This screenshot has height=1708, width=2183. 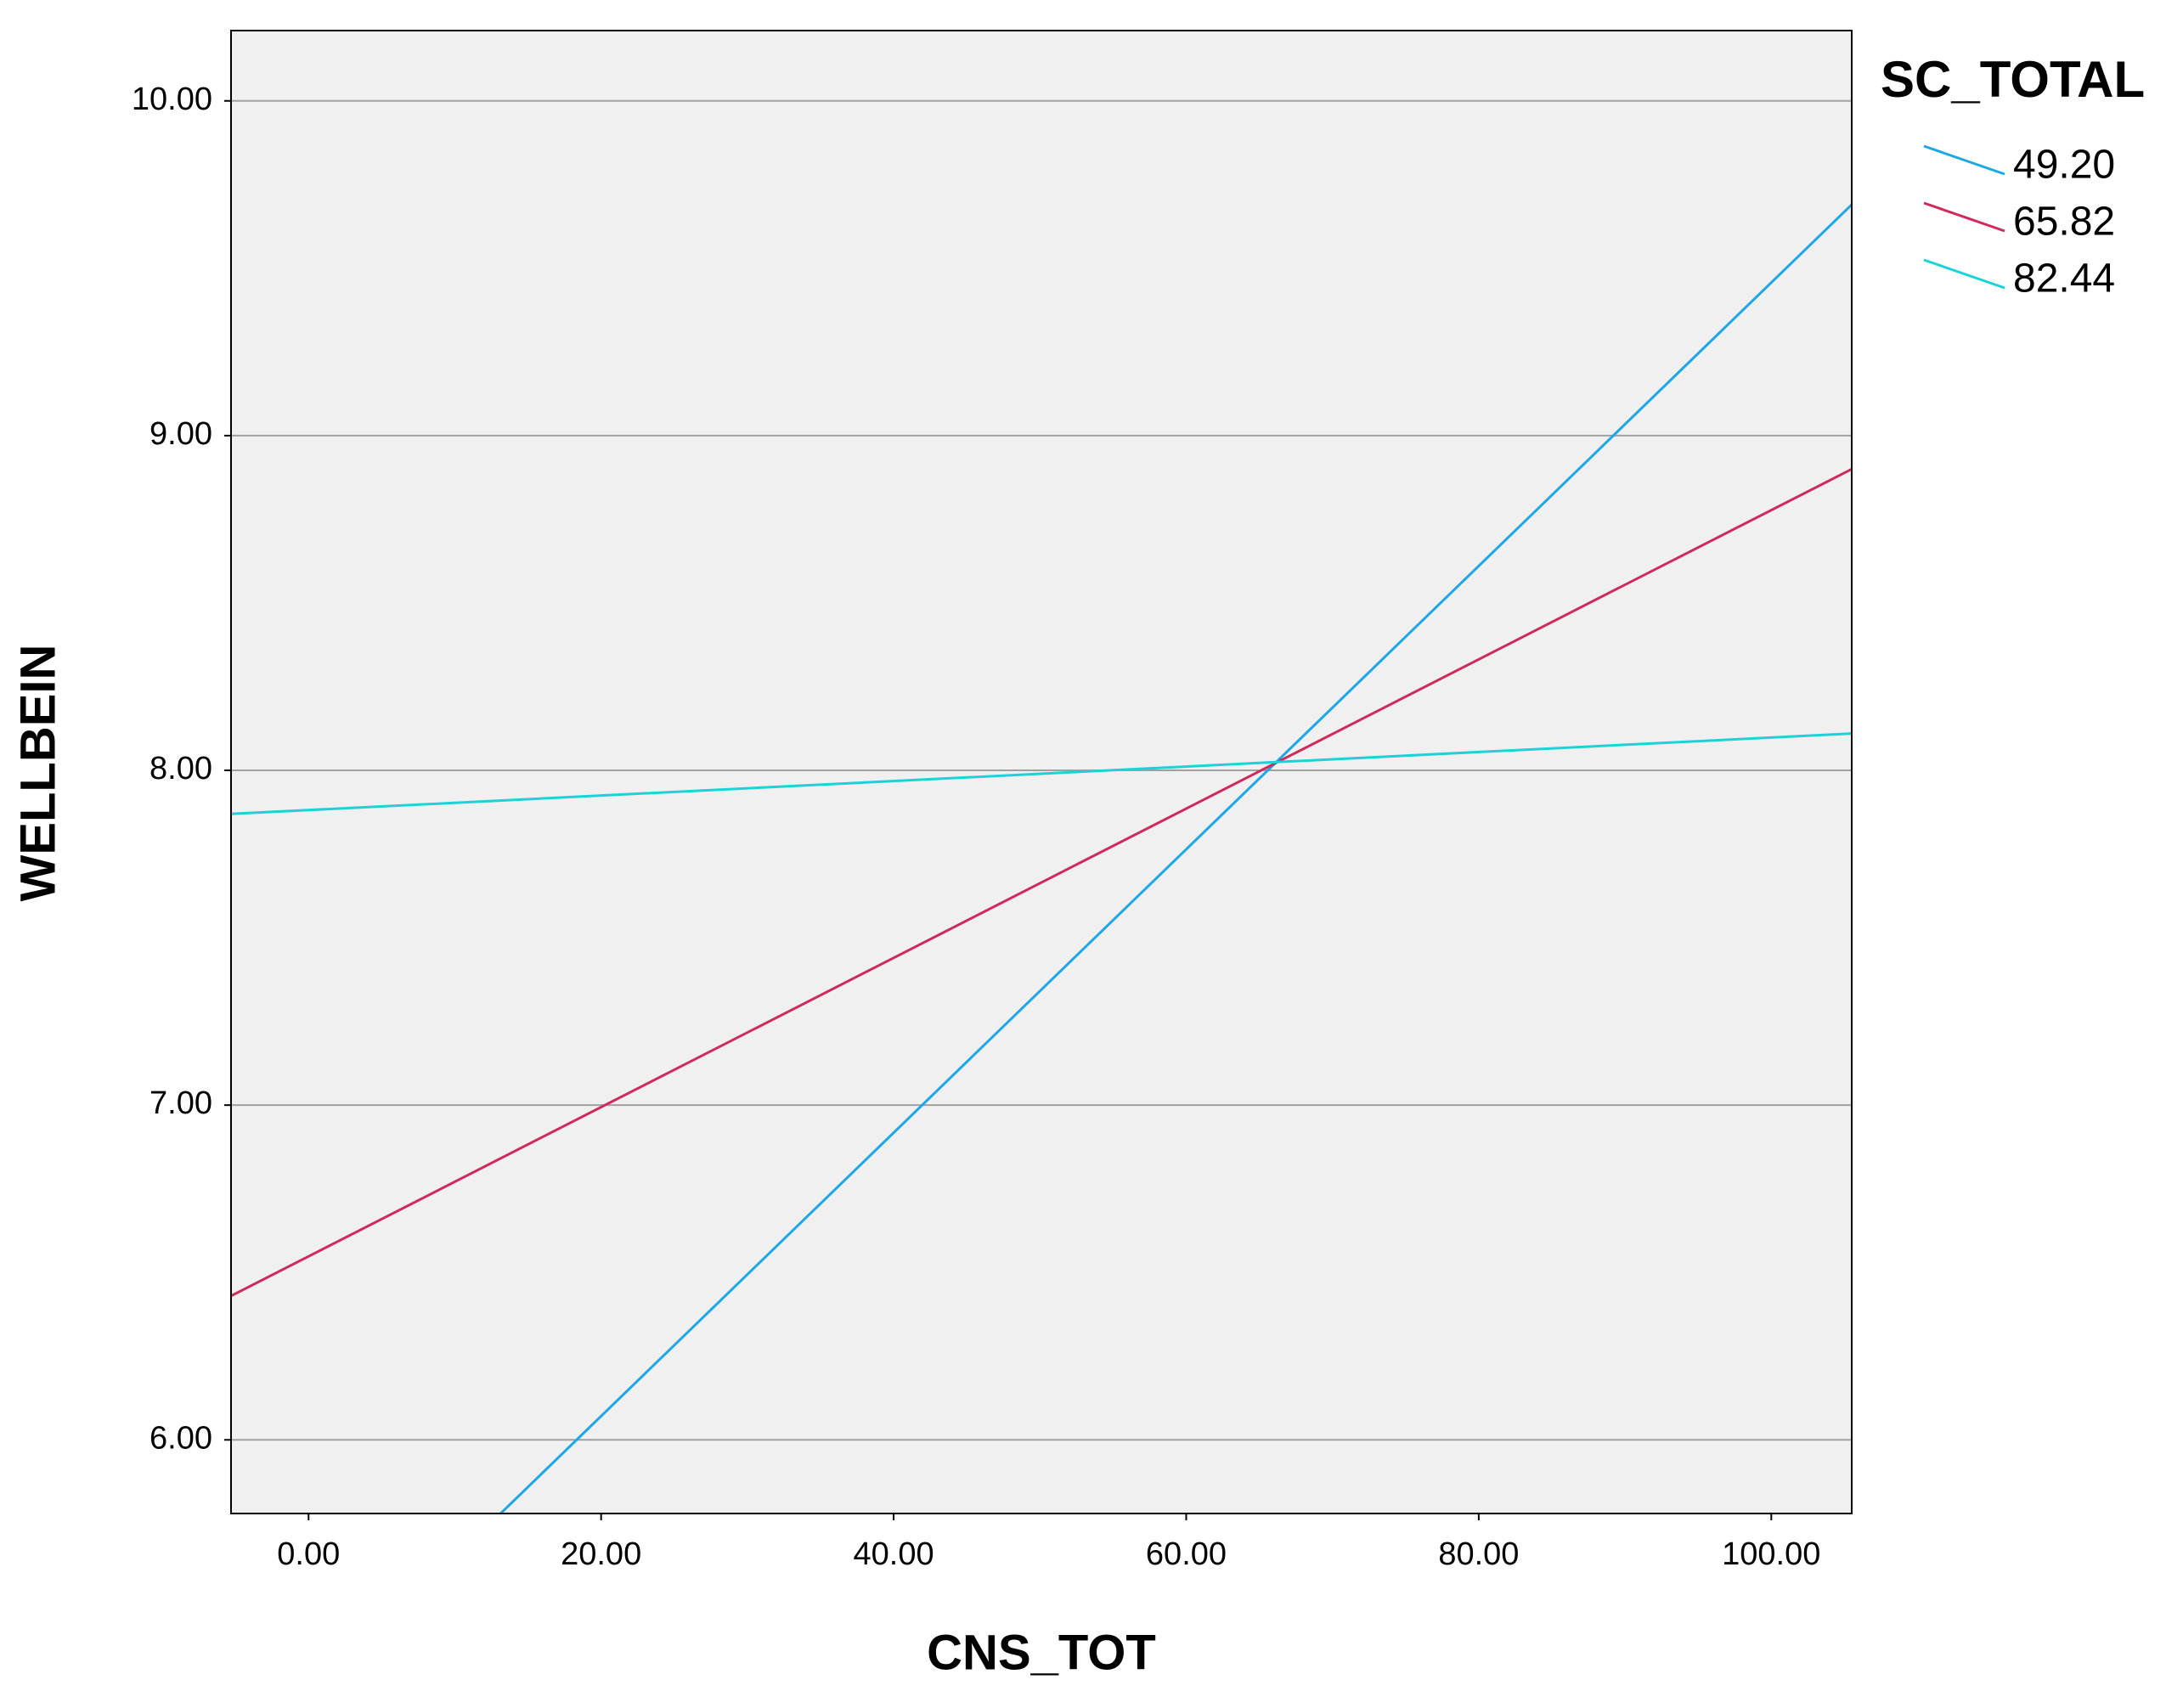 What do you see at coordinates (1478, 1554) in the screenshot?
I see `x-tick-label: 80.00` at bounding box center [1478, 1554].